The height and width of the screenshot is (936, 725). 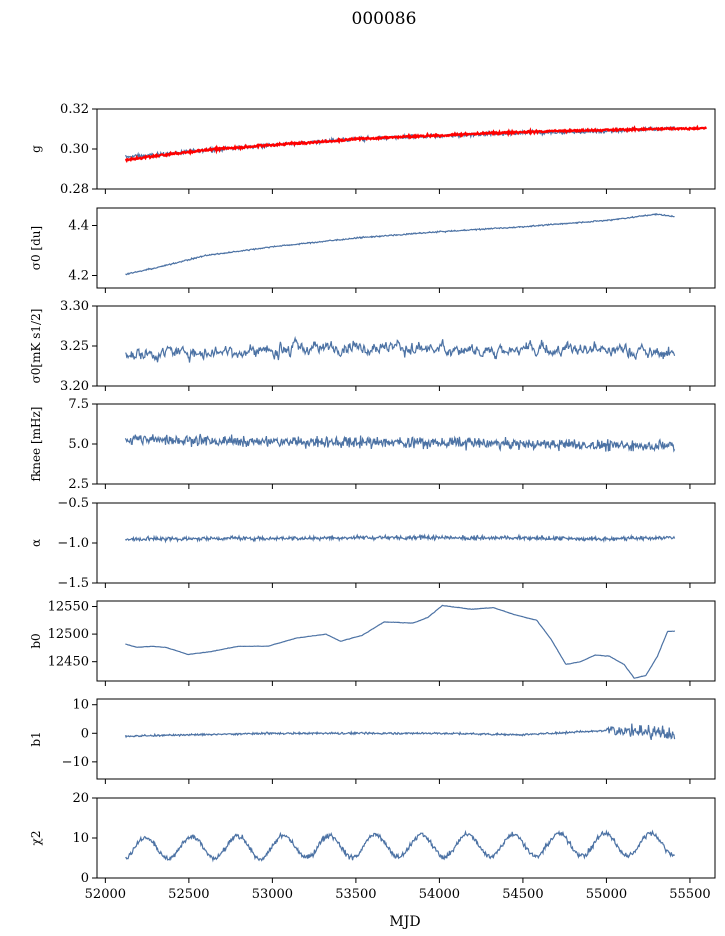 What do you see at coordinates (78, 276) in the screenshot?
I see `y-tick-label: 4.2` at bounding box center [78, 276].